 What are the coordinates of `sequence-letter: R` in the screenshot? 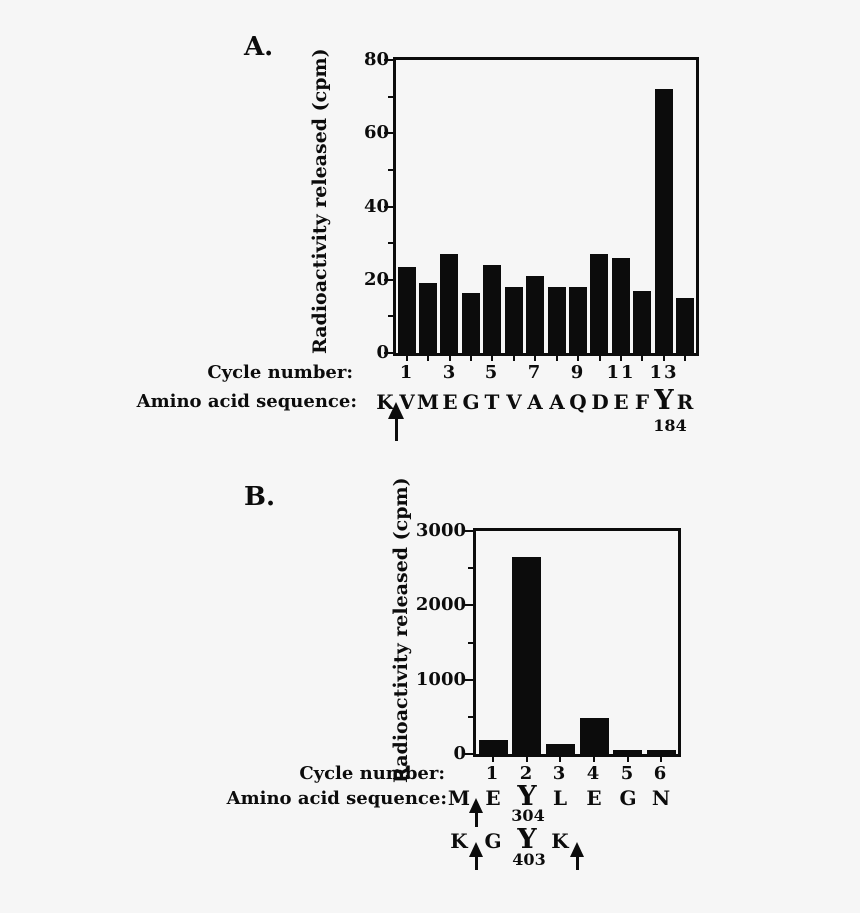 It's located at (685, 402).